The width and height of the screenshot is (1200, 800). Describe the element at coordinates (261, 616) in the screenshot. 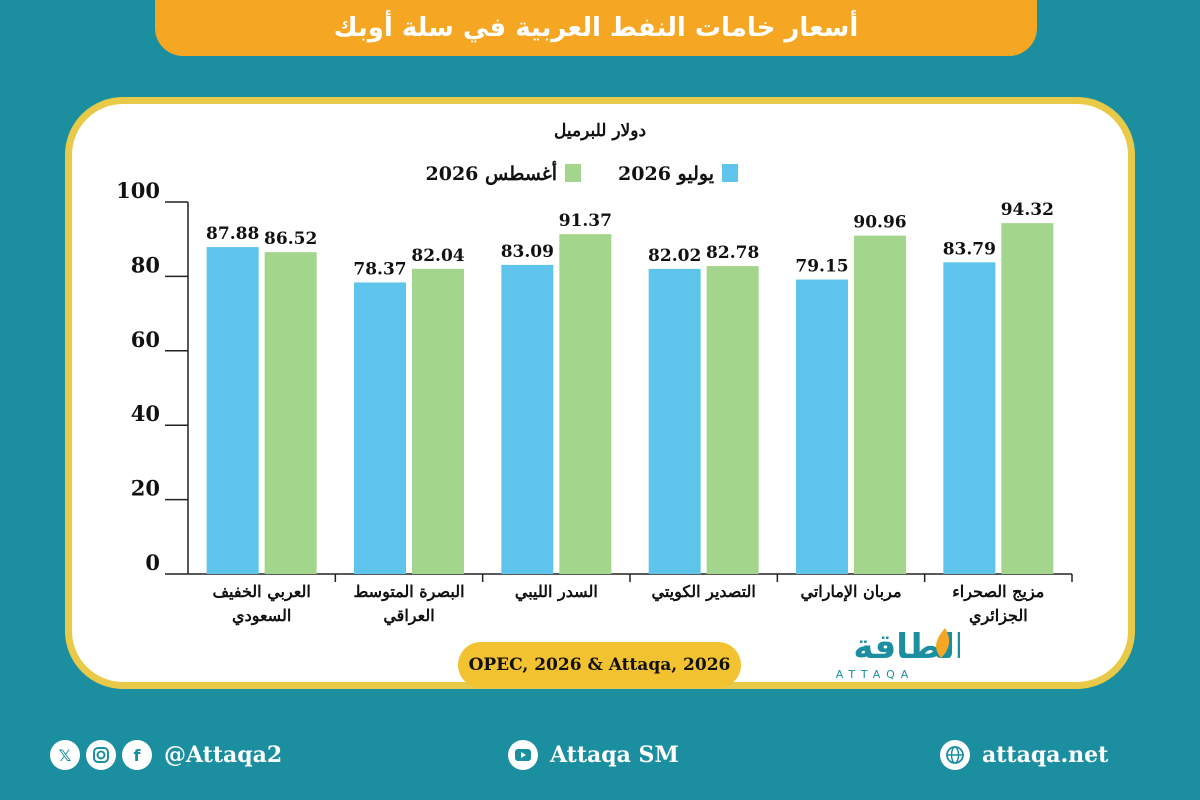

I see `x-category-label-1: السعودي` at that location.